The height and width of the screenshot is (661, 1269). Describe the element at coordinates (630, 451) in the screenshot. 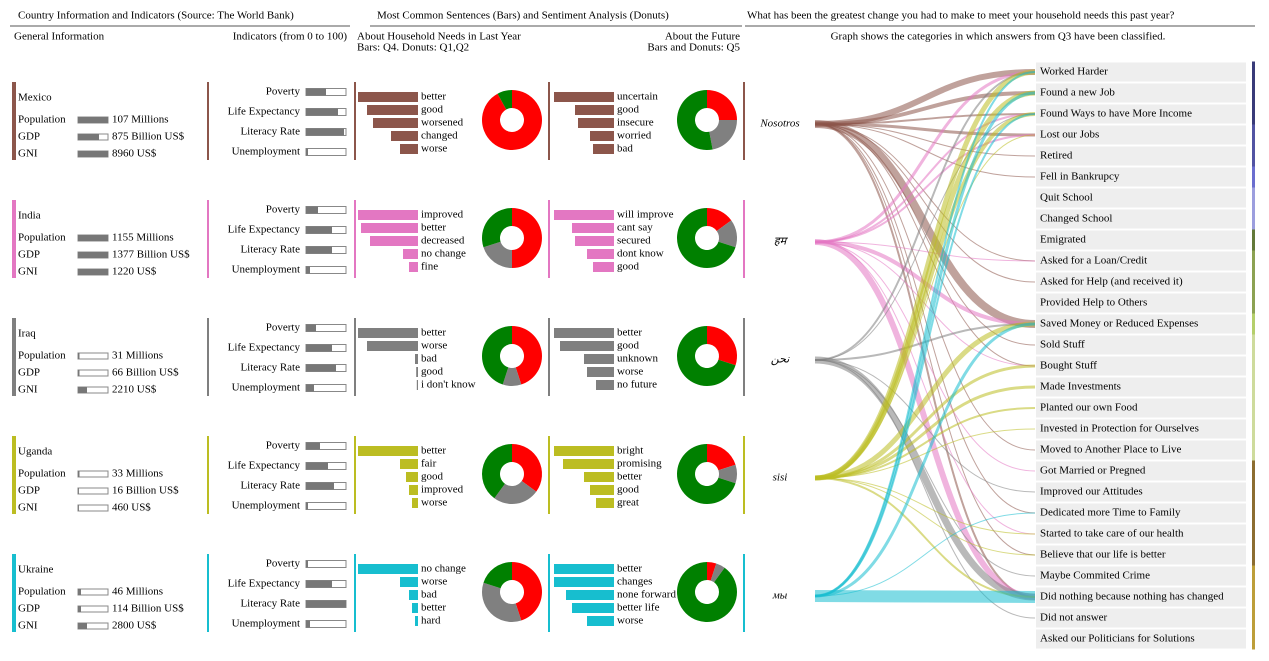

I see `sentence-label: bright` at that location.